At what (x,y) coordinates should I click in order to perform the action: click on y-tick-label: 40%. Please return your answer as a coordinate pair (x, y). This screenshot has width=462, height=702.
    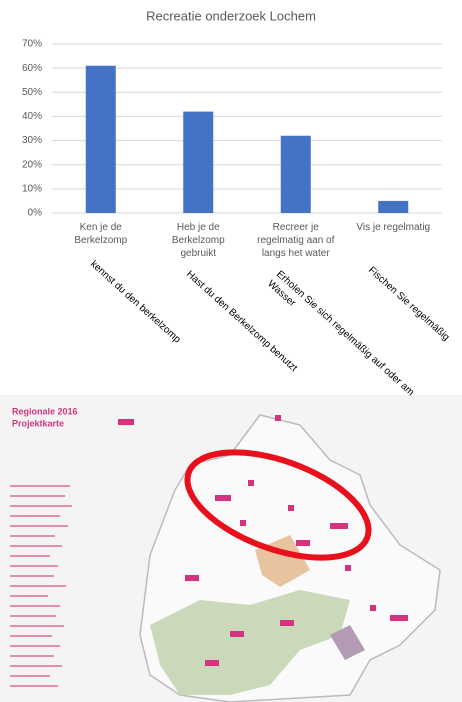
    Looking at the image, I should click on (32, 116).